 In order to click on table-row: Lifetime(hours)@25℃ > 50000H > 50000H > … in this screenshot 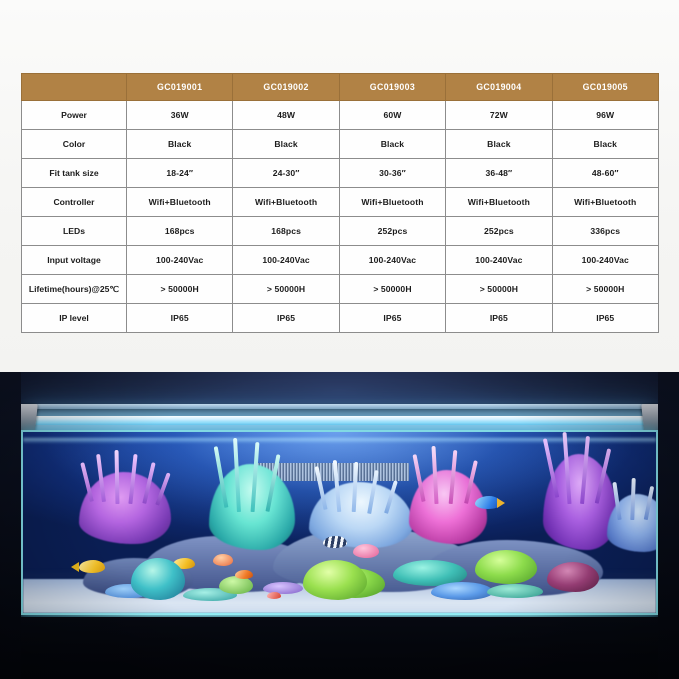, I will do `click(340, 289)`.